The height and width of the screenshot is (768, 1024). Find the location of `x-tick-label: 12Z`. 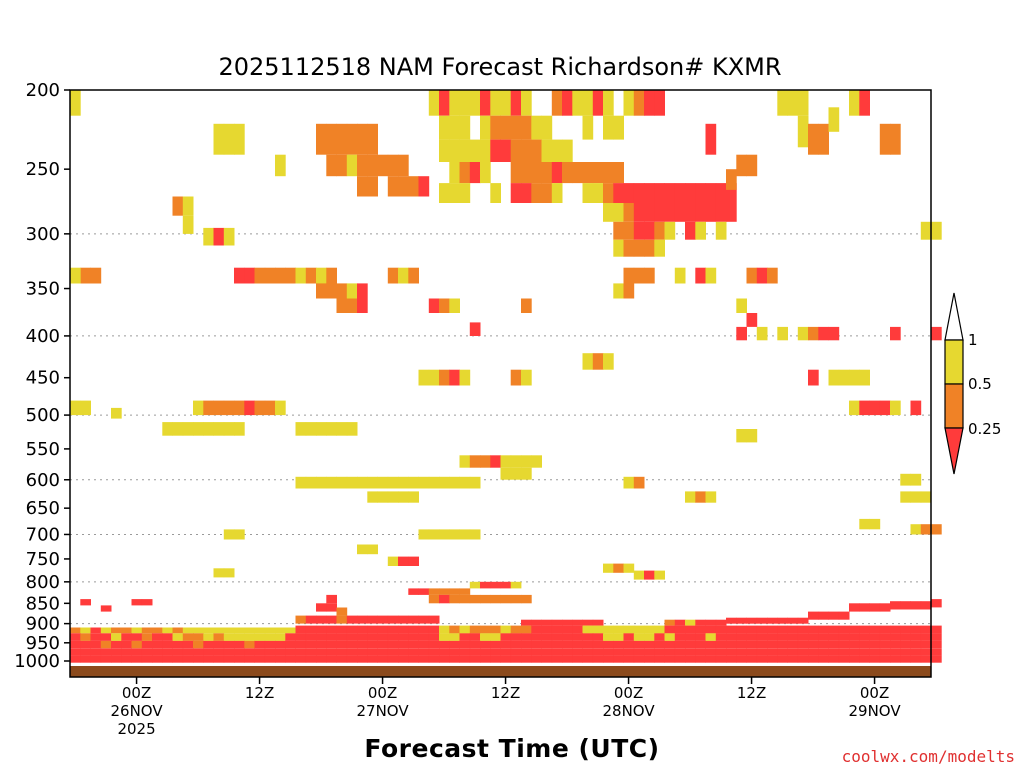

x-tick-label: 12Z is located at coordinates (505, 693).